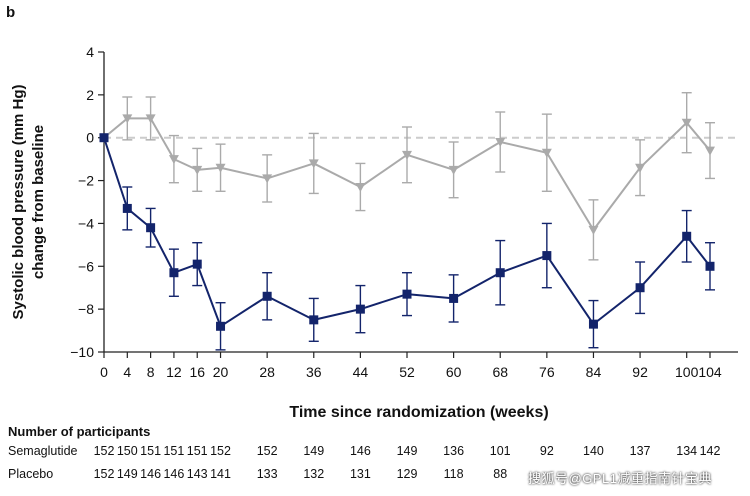  I want to click on participants-title: Number of participants, so click(79, 431).